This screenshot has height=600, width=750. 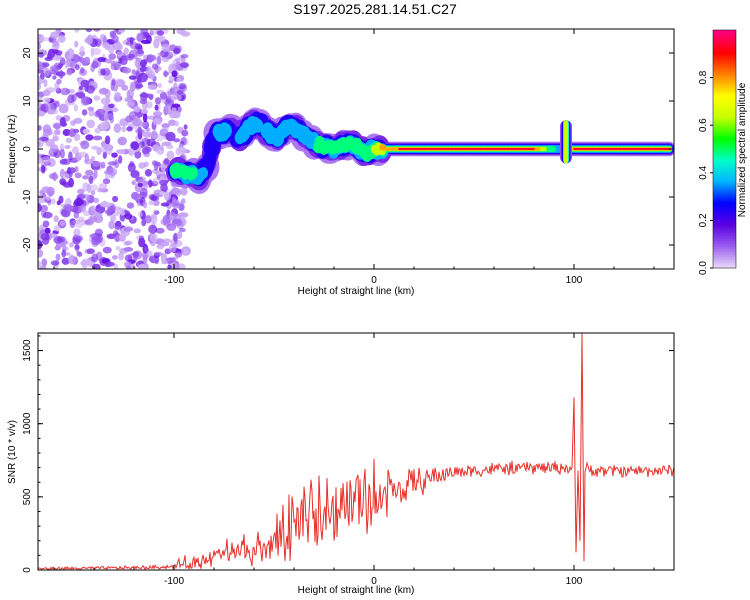 I want to click on y-tick-label: 1500, so click(x=27, y=350).